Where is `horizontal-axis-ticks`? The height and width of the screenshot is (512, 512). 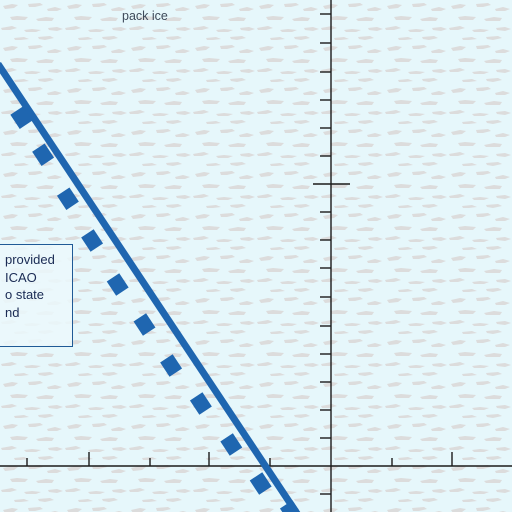 horizontal-axis-ticks is located at coordinates (239, 459).